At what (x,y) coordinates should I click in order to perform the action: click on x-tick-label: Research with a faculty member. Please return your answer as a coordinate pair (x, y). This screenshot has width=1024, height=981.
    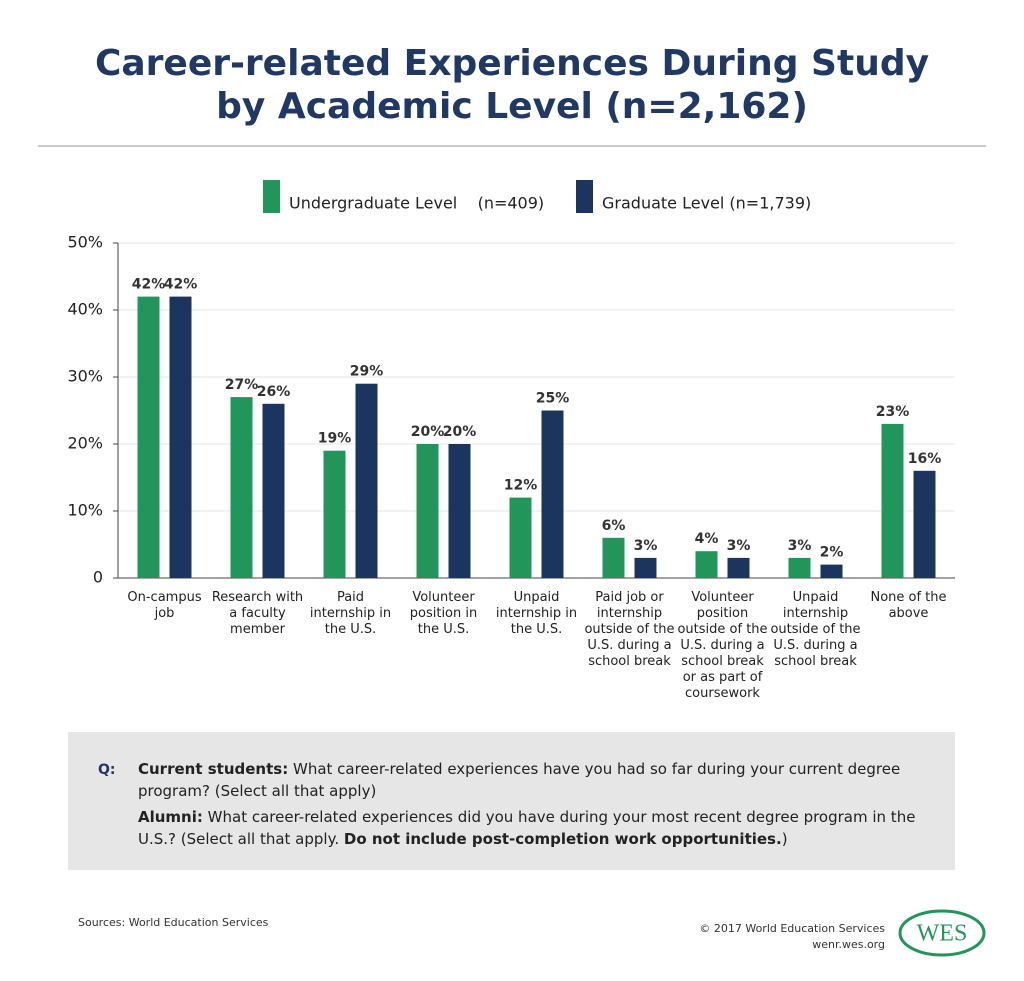
    Looking at the image, I should click on (257, 613).